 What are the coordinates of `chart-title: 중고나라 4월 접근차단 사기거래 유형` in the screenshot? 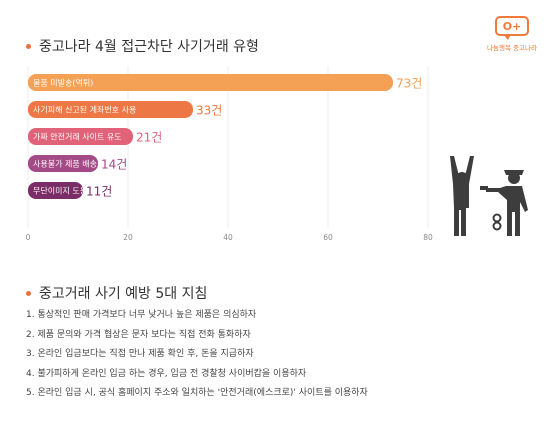 It's located at (149, 47).